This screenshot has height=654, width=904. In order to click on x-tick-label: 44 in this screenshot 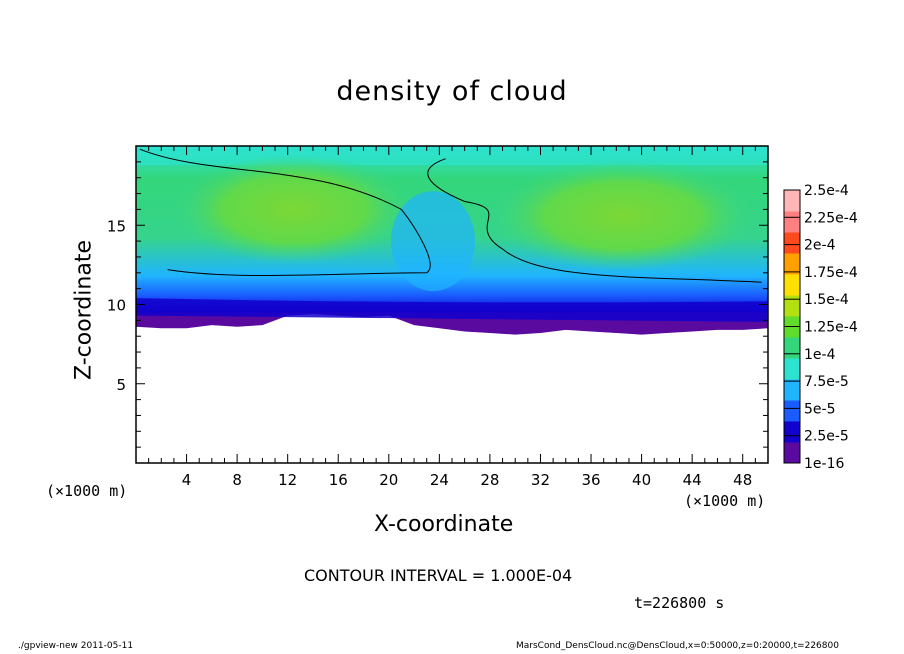, I will do `click(692, 480)`.